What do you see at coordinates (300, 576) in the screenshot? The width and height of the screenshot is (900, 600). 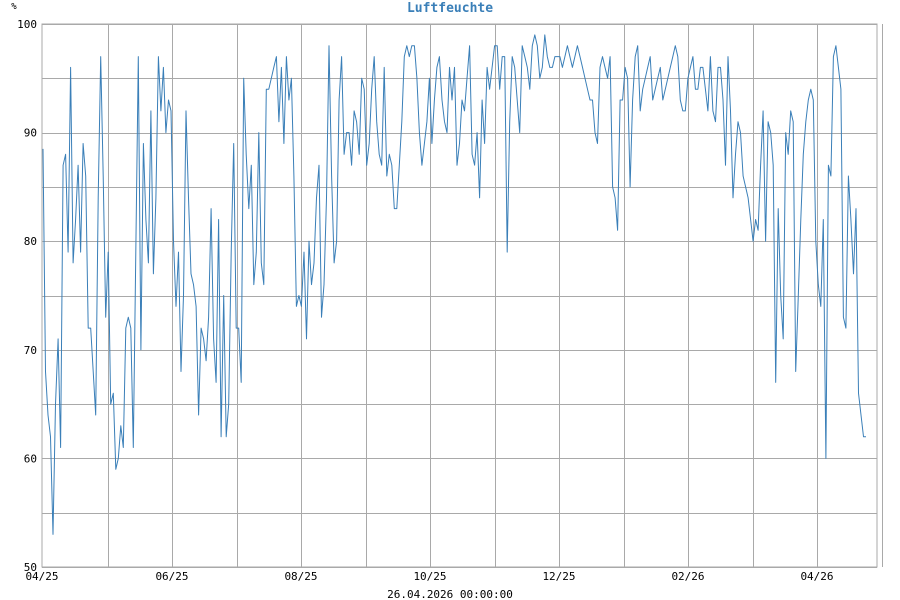 I see `x-tick-label: 08/25` at bounding box center [300, 576].